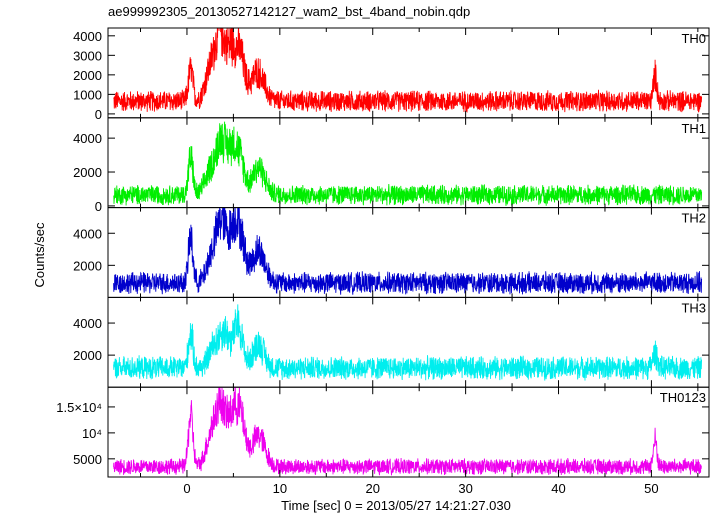 Image resolution: width=717 pixels, height=516 pixels. Describe the element at coordinates (373, 488) in the screenshot. I see `x-tick-label: 20` at that location.